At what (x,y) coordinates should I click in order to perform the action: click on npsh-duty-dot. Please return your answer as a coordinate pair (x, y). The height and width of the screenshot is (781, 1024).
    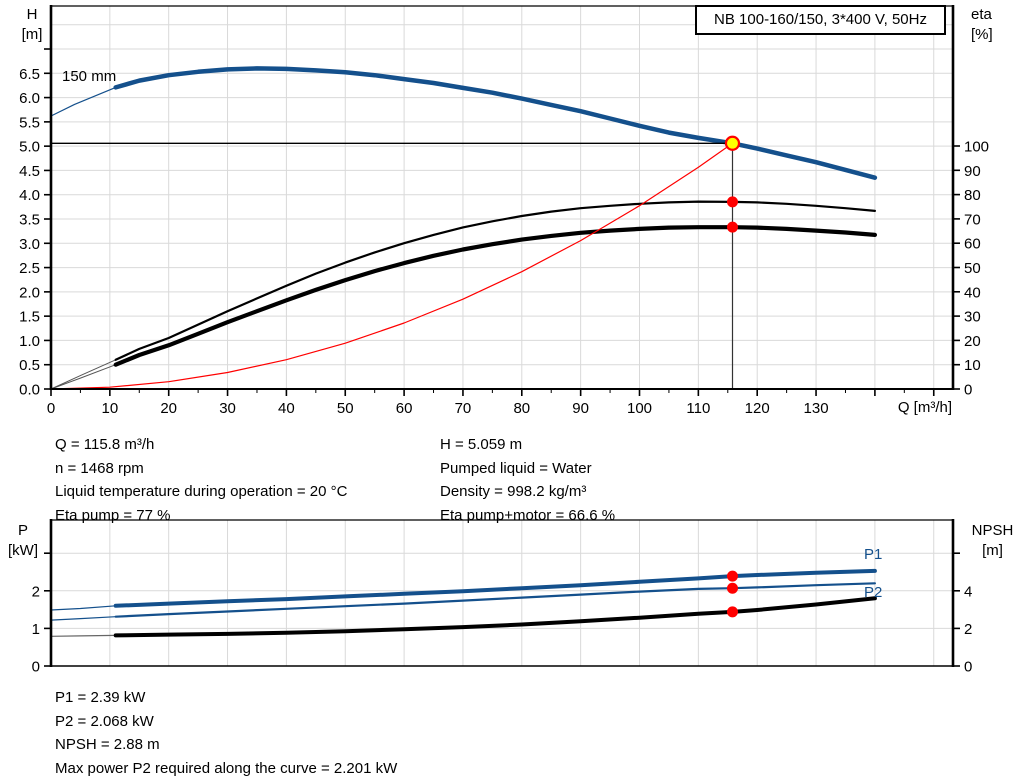
    Looking at the image, I should click on (732, 612).